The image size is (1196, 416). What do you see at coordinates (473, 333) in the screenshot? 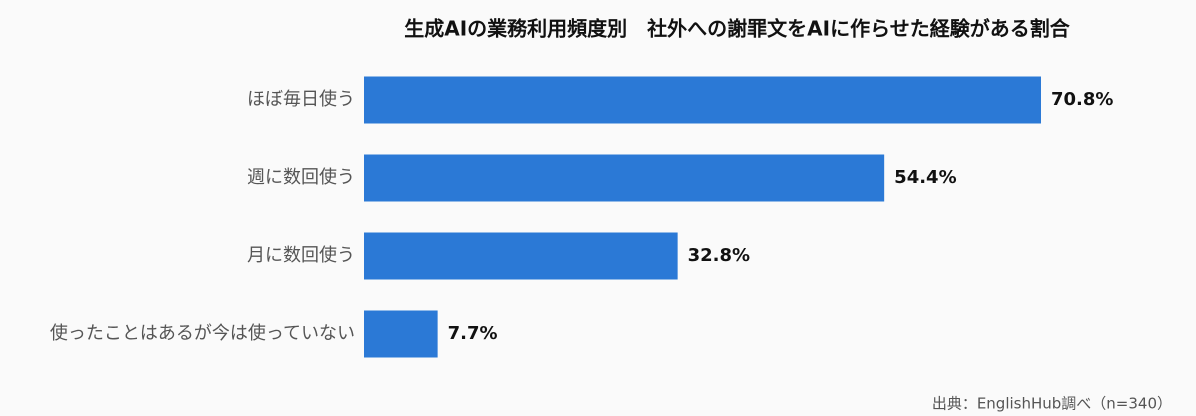
I see `value-label: 7.7%` at bounding box center [473, 333].